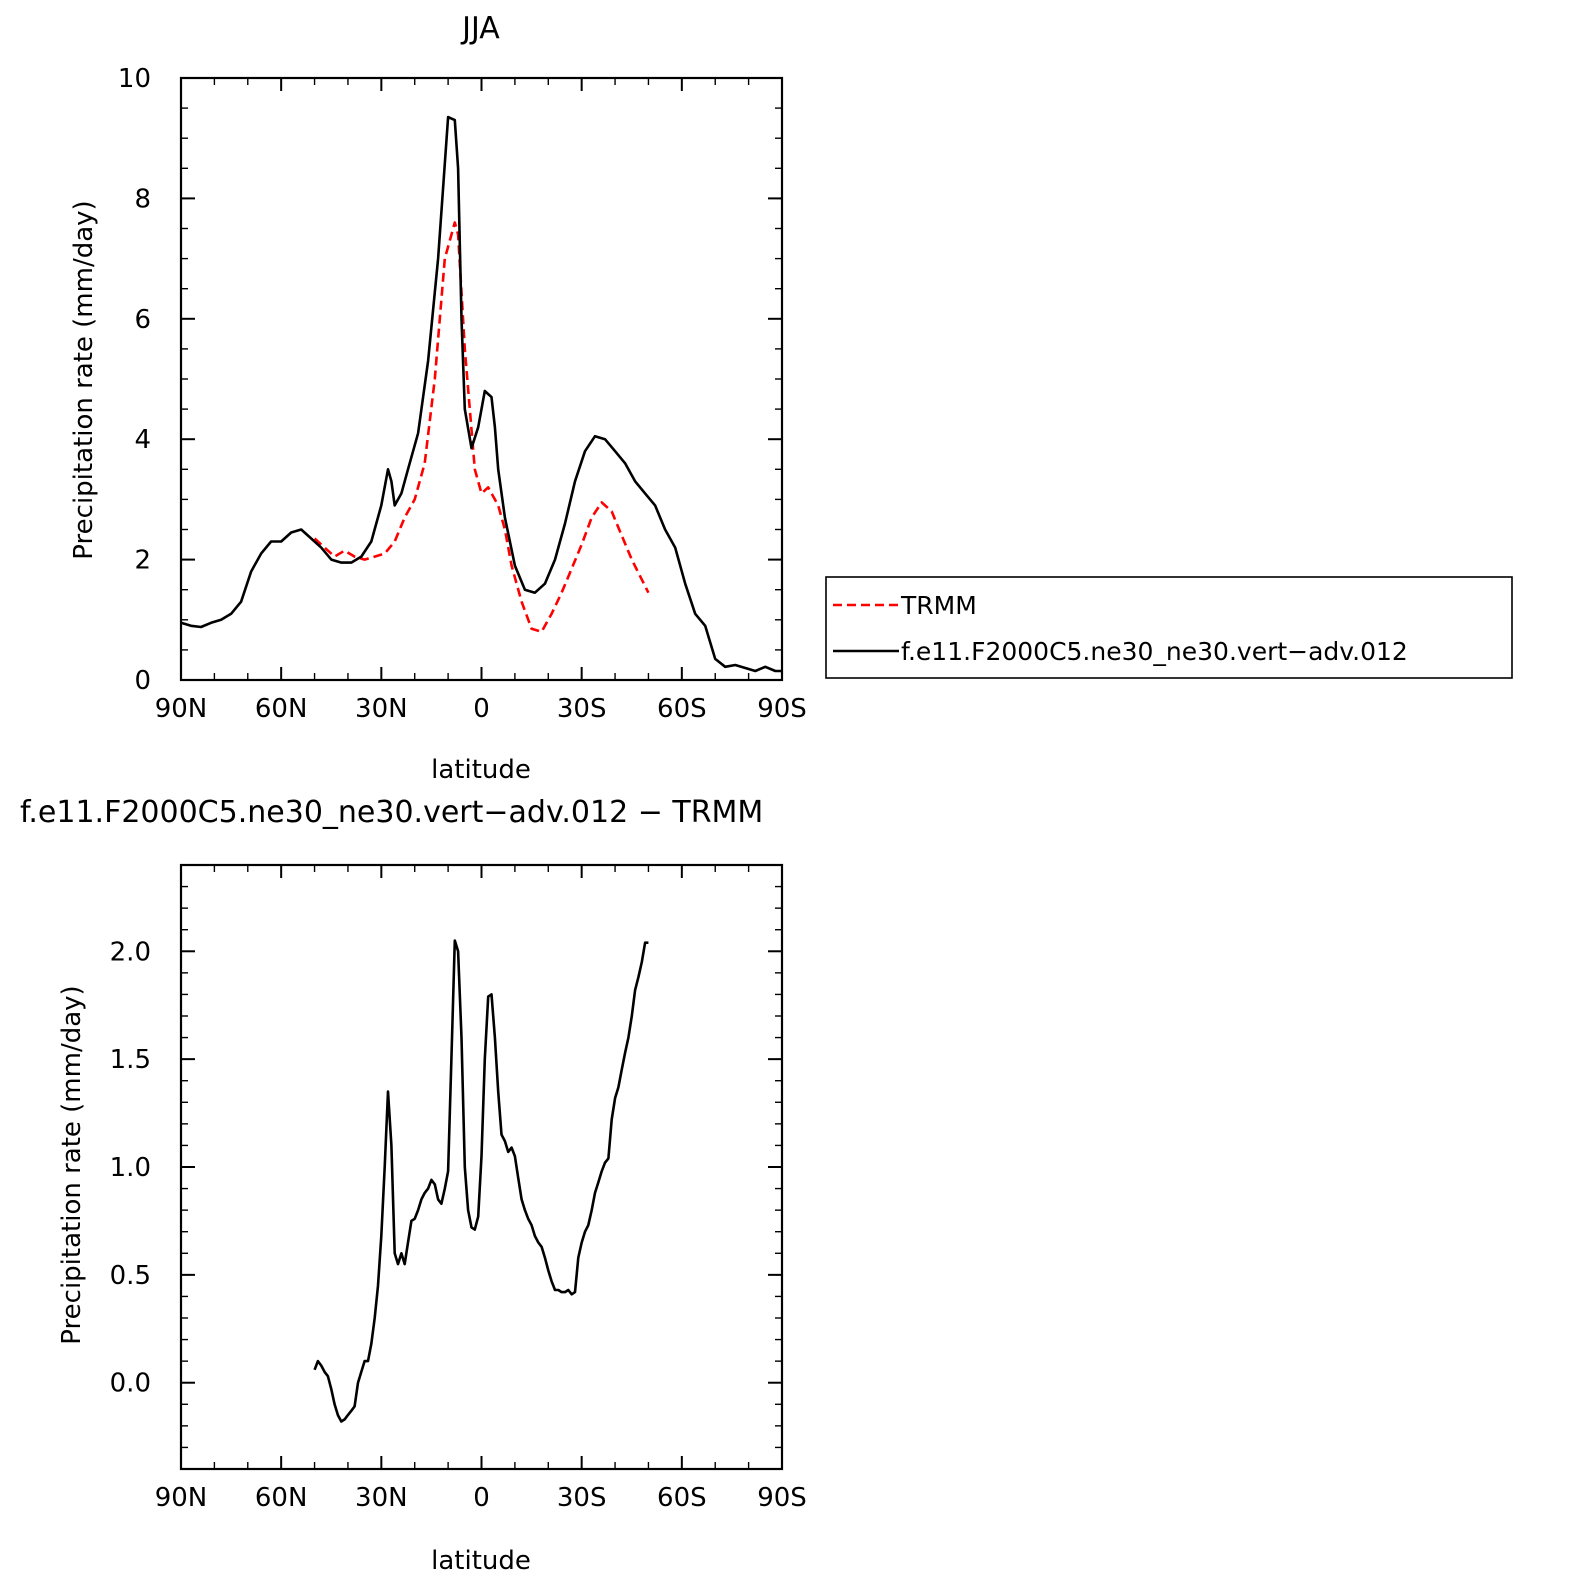  What do you see at coordinates (134, 79) in the screenshot?
I see `y-tick-label: 10` at bounding box center [134, 79].